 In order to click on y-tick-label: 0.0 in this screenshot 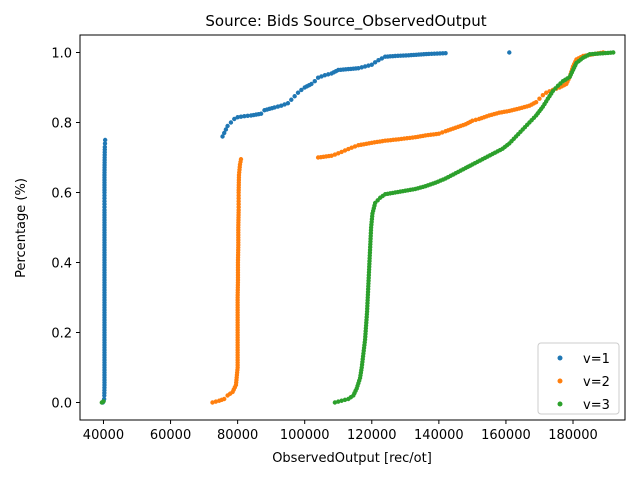, I will do `click(61, 404)`.